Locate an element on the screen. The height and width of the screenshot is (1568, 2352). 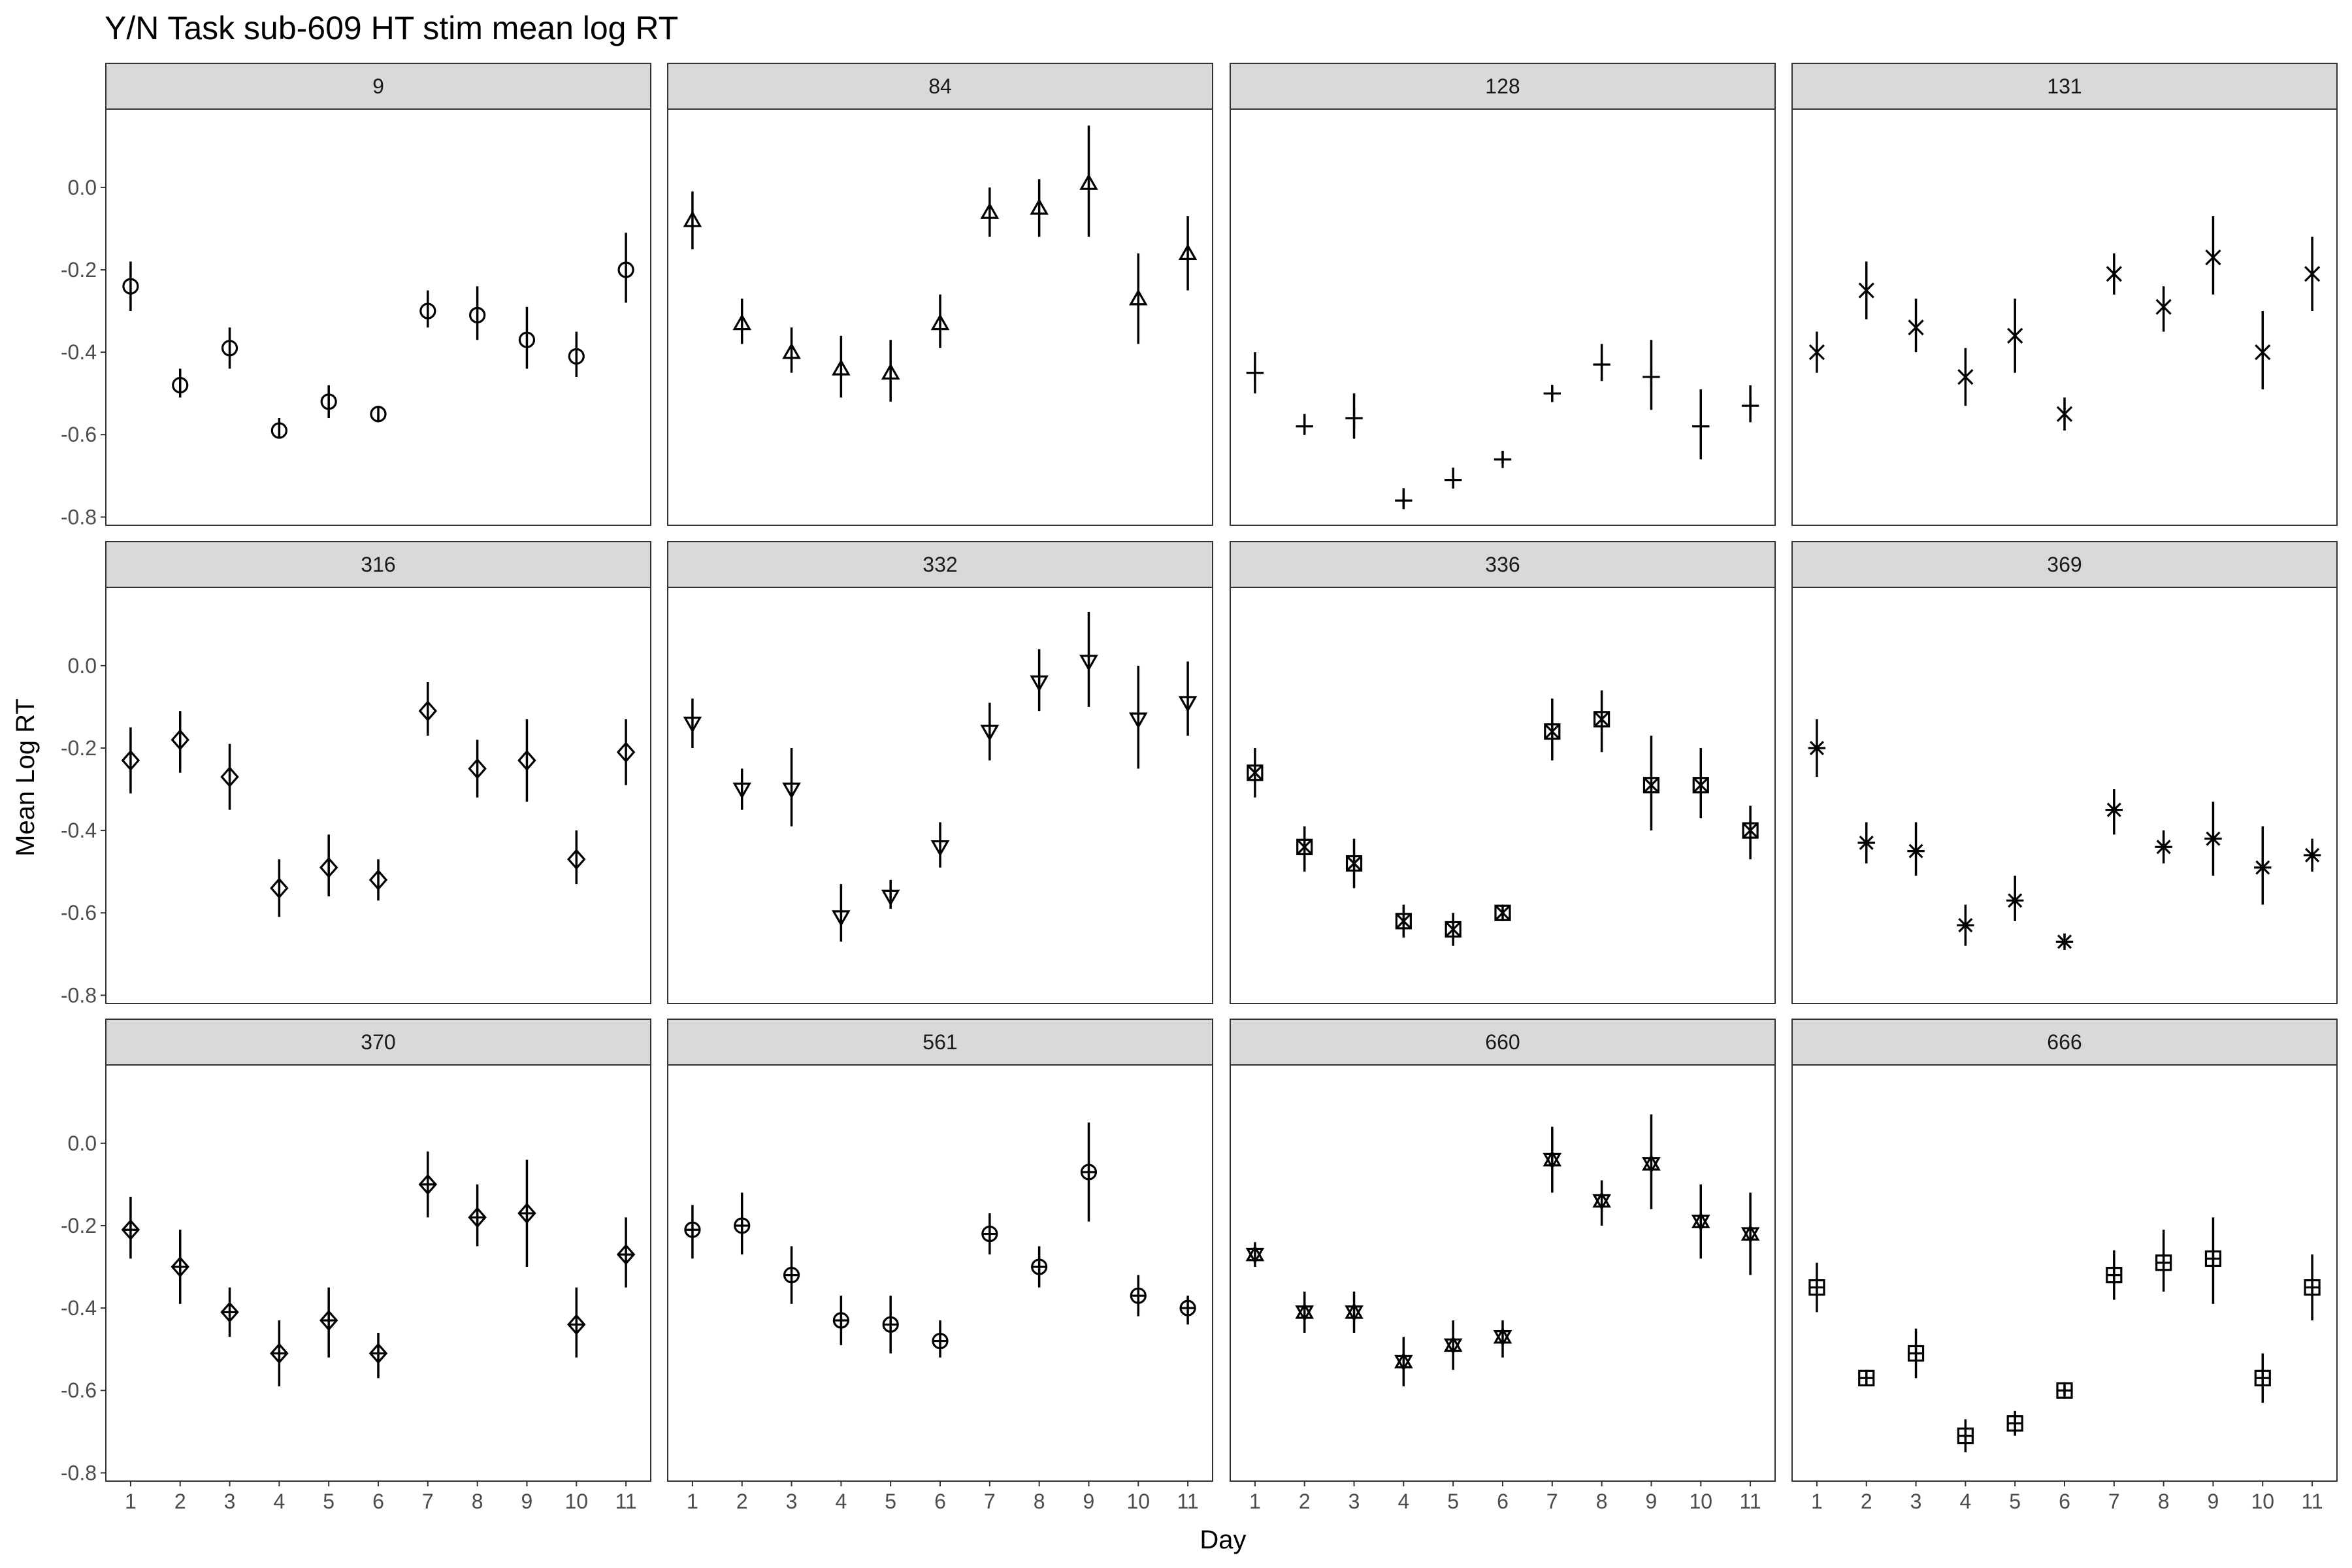
y-tick-label: -0.6 is located at coordinates (79, 1390).